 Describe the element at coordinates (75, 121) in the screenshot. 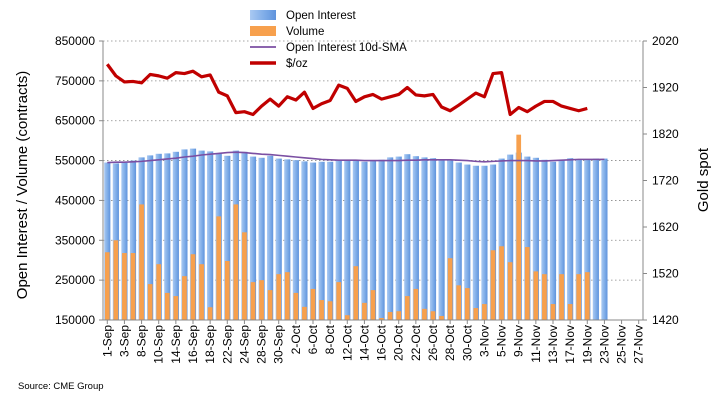

I see `left-tick-label: 650000` at that location.